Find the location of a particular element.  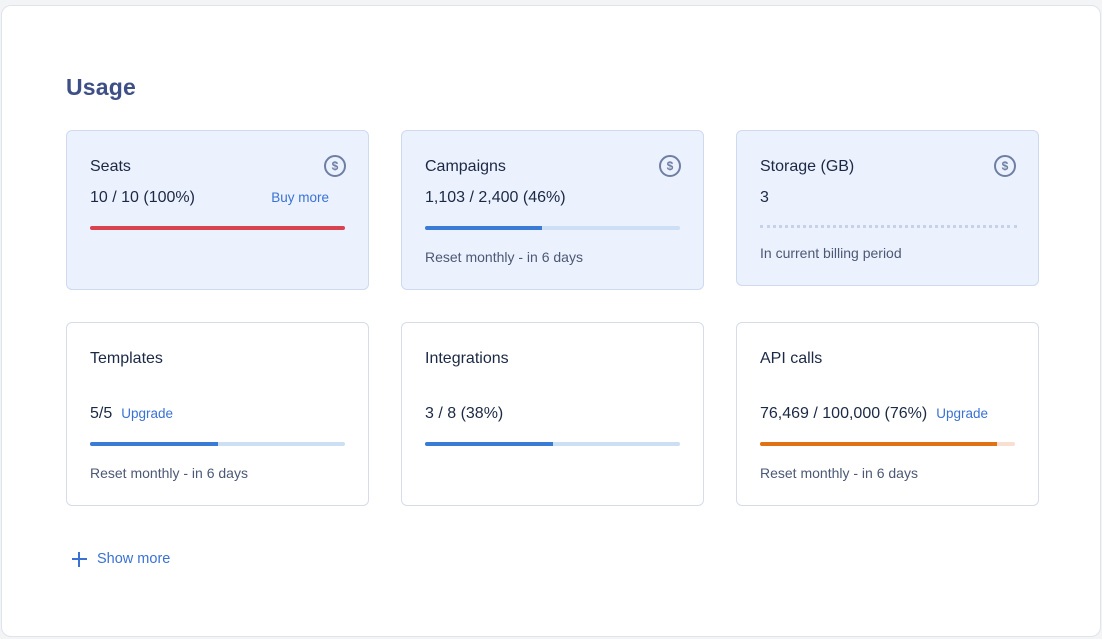

buy-more-link: Buy more is located at coordinates (300, 197).